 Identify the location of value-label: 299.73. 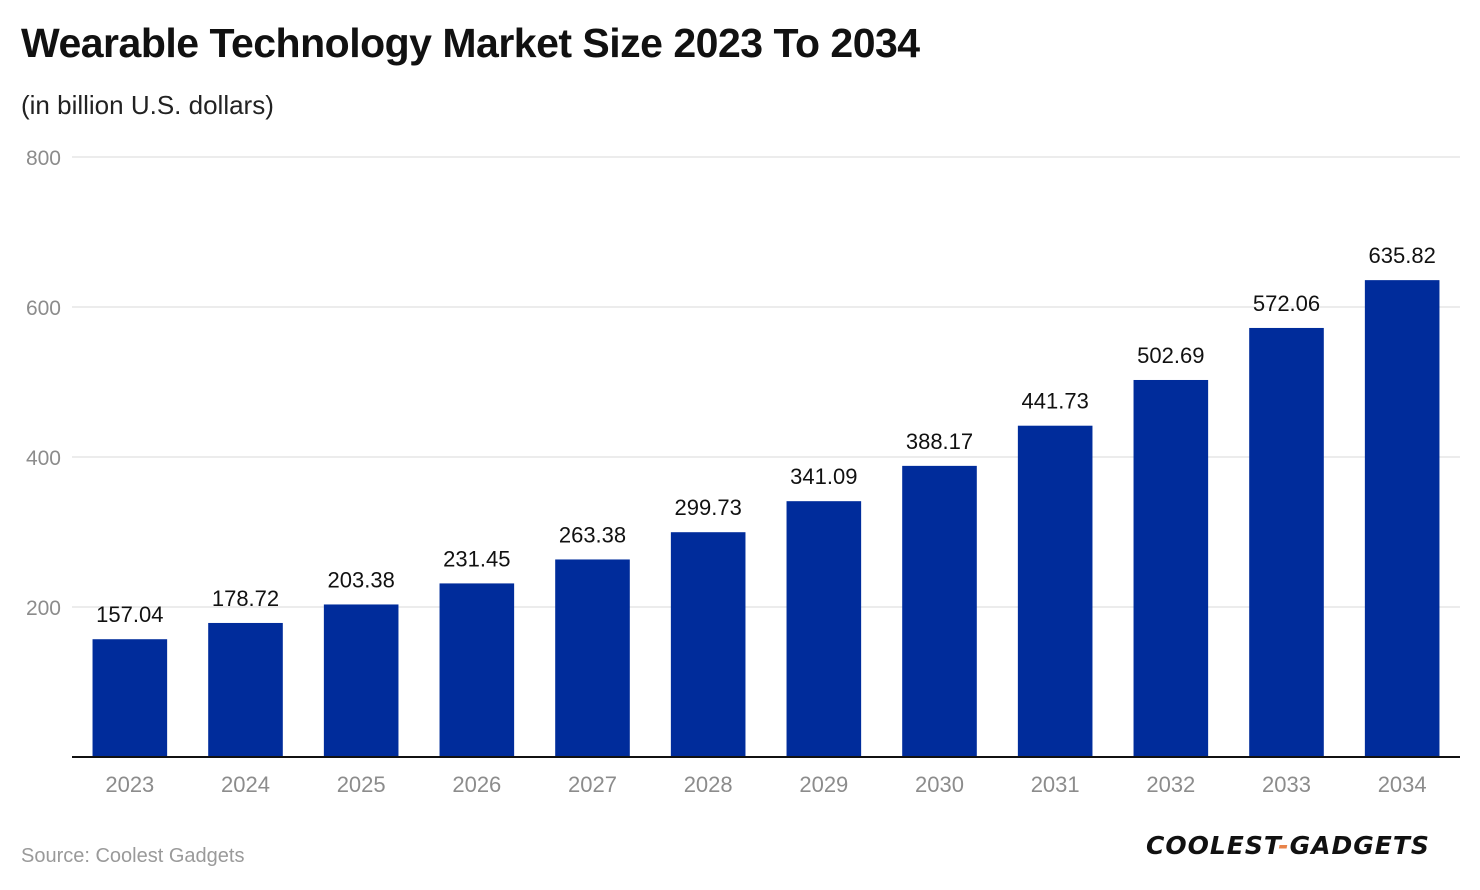
(708, 507).